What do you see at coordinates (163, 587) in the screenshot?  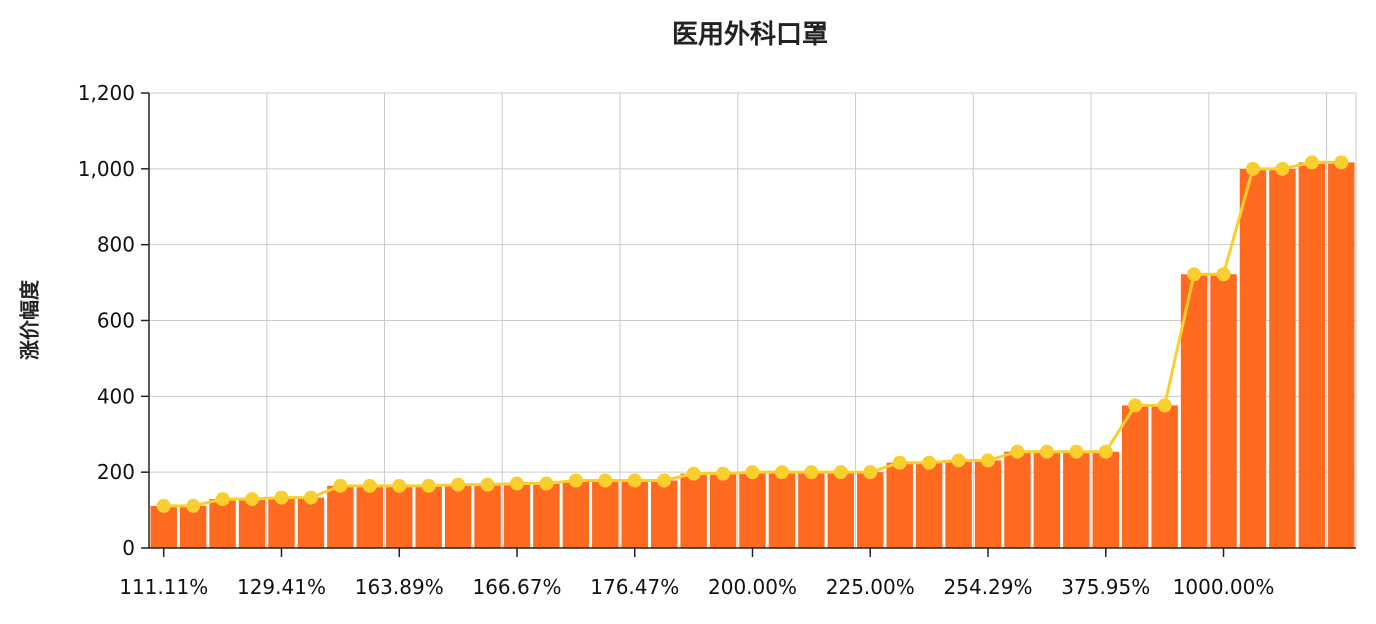 I see `x-tick-label: 111.11%` at bounding box center [163, 587].